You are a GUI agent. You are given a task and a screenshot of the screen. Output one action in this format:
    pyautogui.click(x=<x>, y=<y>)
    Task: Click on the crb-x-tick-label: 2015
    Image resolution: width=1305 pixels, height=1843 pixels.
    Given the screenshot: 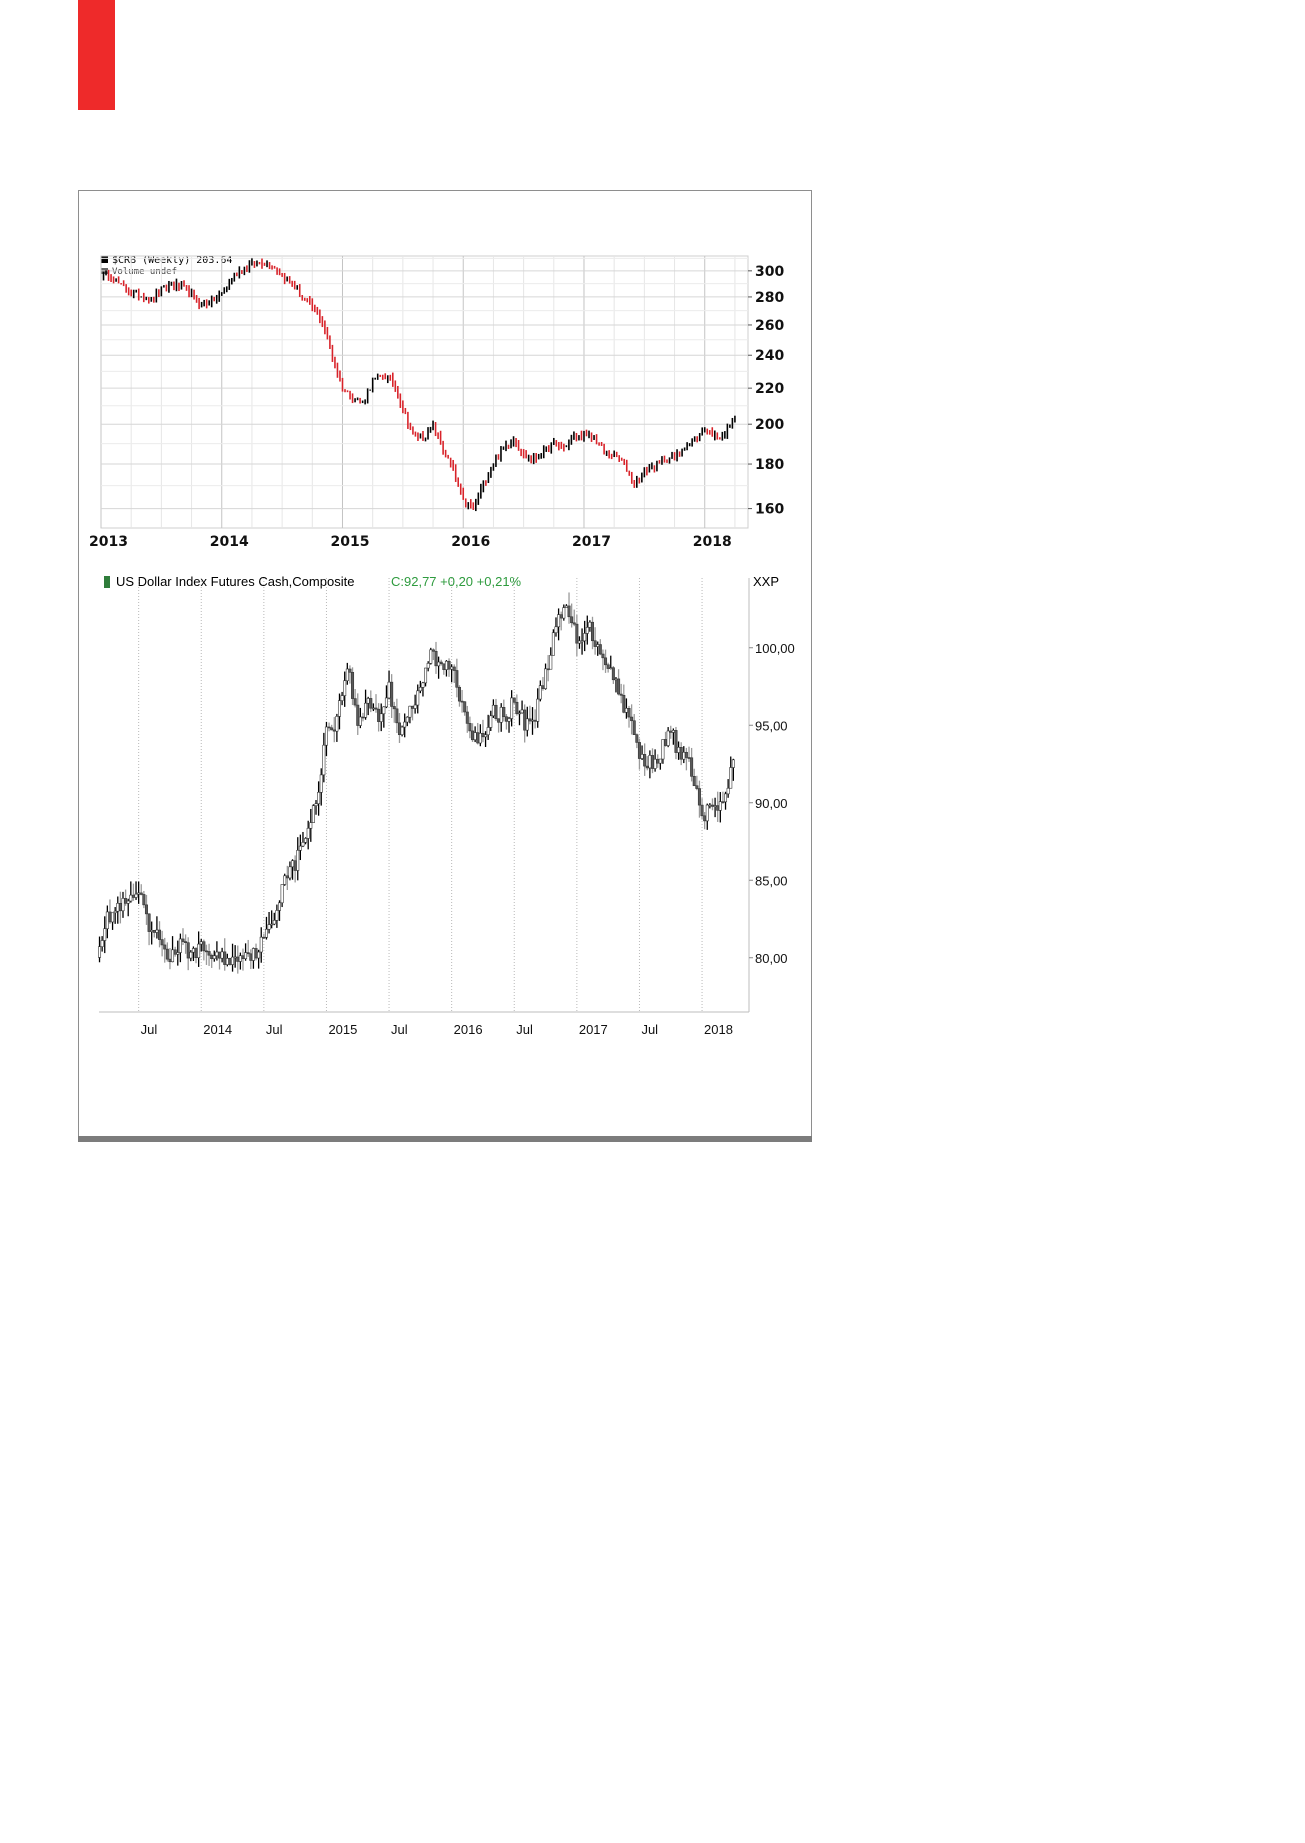 What is the action you would take?
    pyautogui.click(x=349, y=542)
    